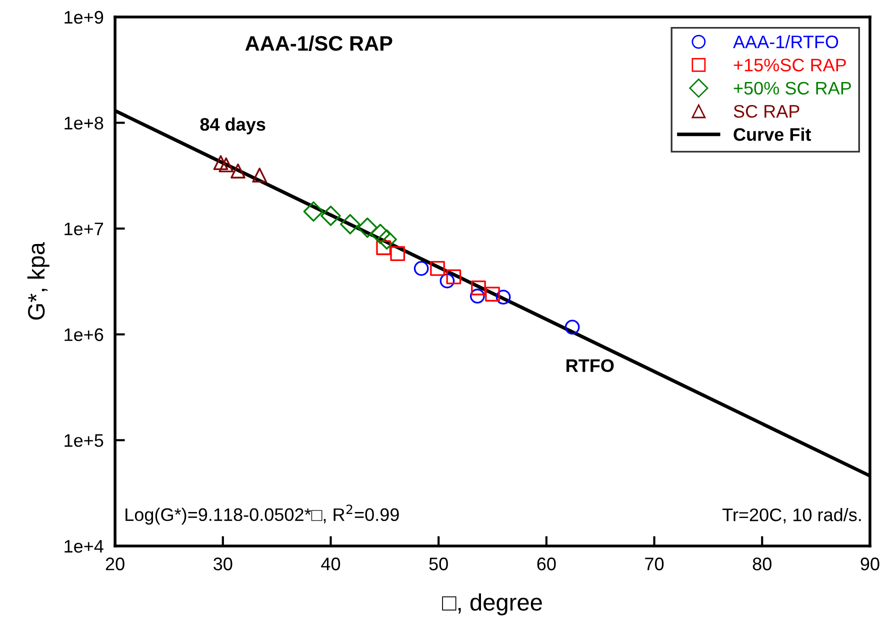 This screenshot has height=629, width=885. What do you see at coordinates (84, 440) in the screenshot?
I see `y-tick-label: 1e+5` at bounding box center [84, 440].